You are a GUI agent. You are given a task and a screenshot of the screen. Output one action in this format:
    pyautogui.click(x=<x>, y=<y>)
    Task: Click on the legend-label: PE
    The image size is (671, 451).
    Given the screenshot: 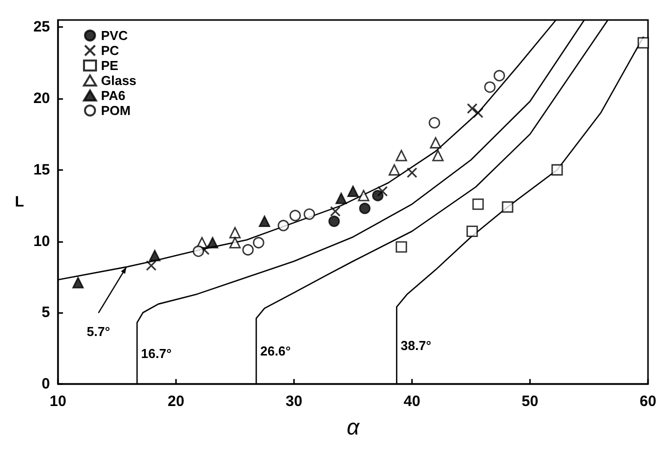 What is the action you would take?
    pyautogui.click(x=110, y=65)
    